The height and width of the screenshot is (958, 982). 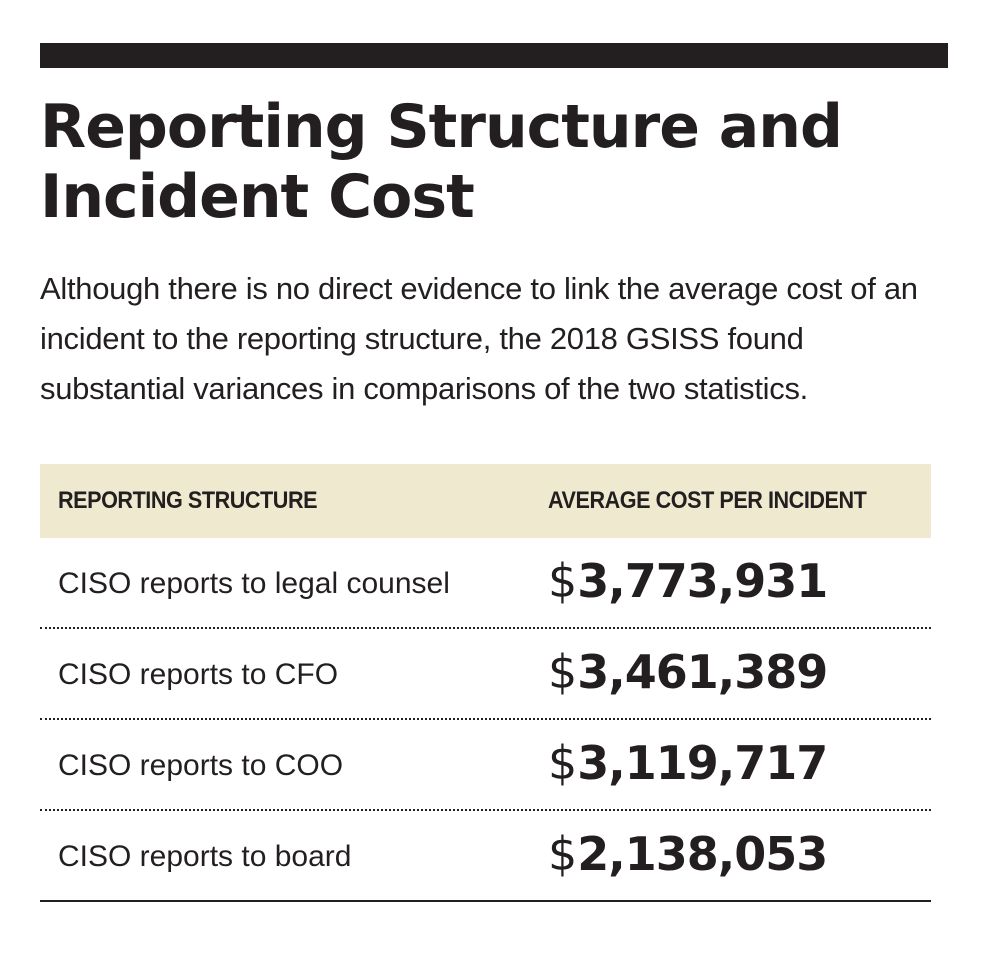 What do you see at coordinates (205, 856) in the screenshot?
I see `row-label: CISO reports to board` at bounding box center [205, 856].